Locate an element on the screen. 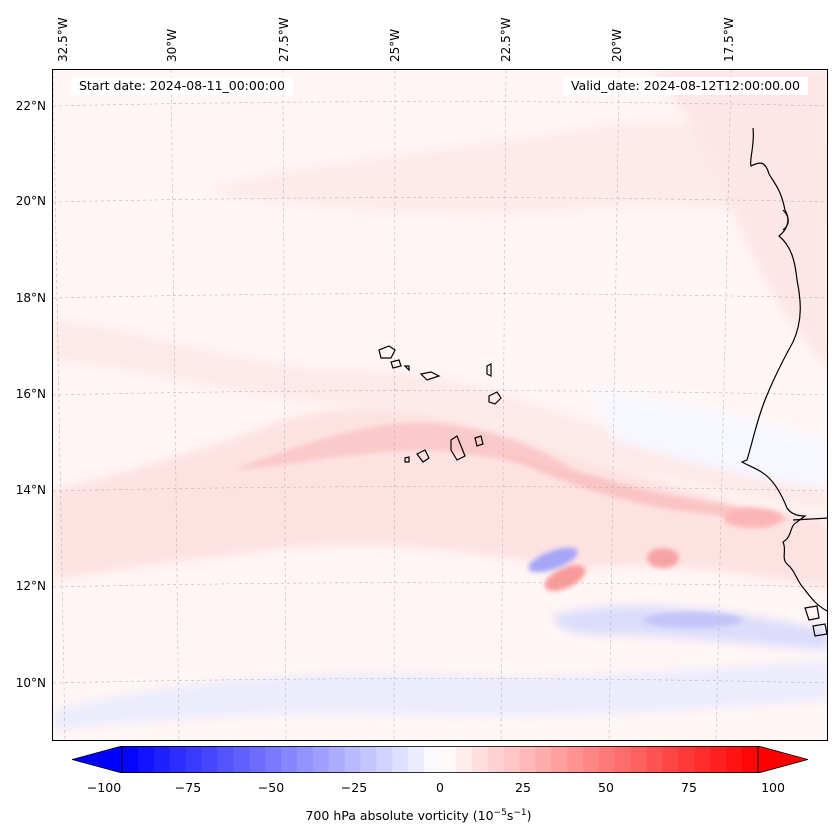 This screenshot has height=839, width=837. colorbar-label-text: 700 hPa absolute vorticity is located at coordinates (387, 816).